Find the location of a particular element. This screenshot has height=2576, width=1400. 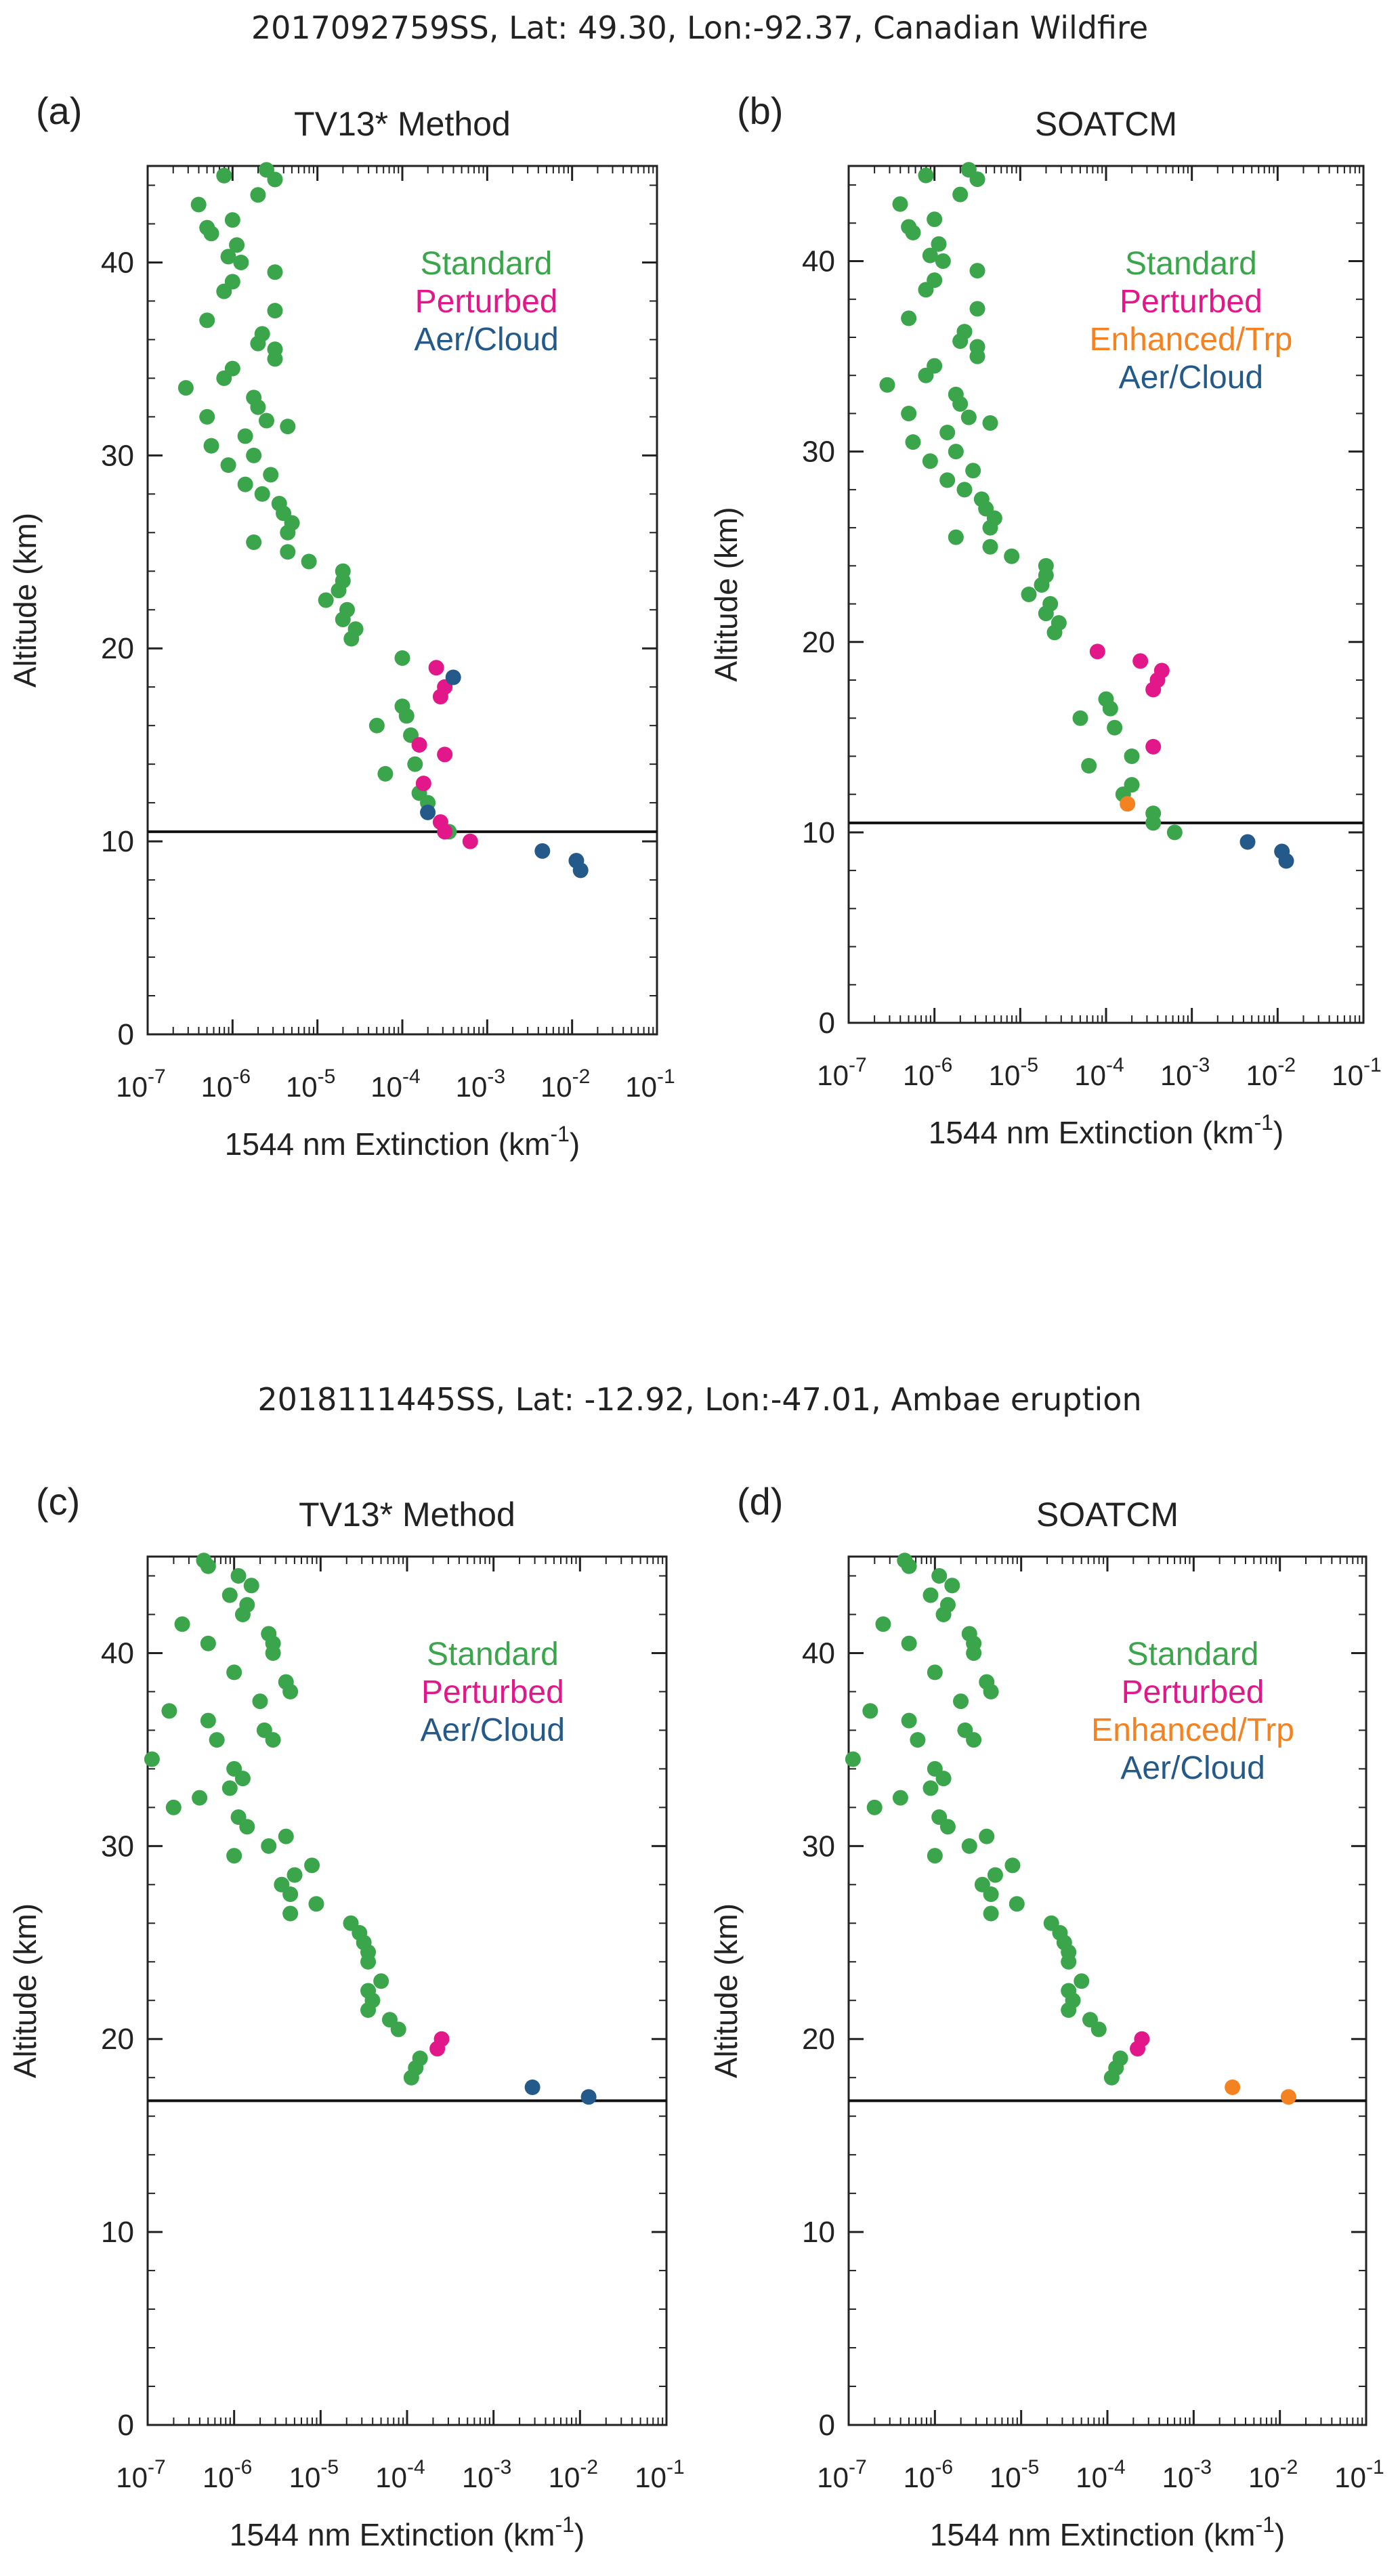

panel-c-x-axis-label: 1544 nm Extinction (km-1) is located at coordinates (407, 2532).